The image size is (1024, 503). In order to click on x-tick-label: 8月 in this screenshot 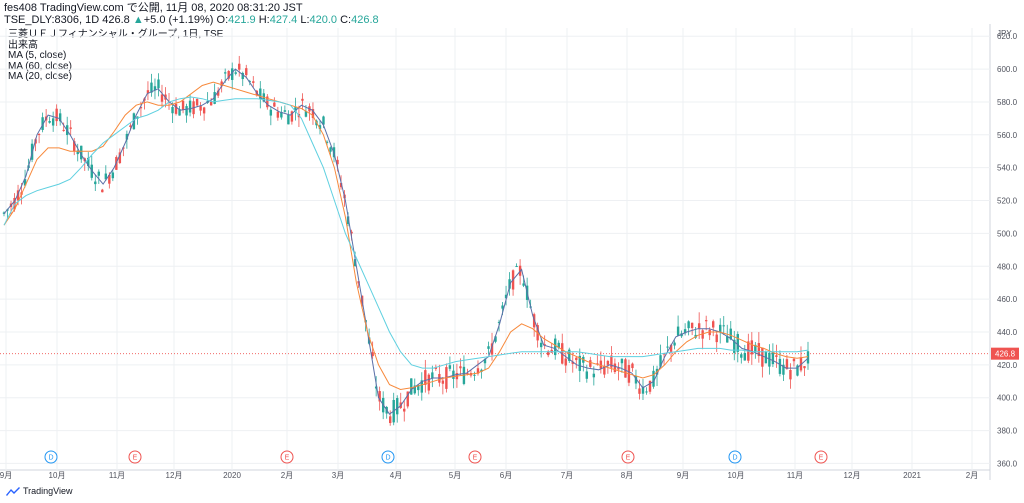, I will do `click(627, 475)`.